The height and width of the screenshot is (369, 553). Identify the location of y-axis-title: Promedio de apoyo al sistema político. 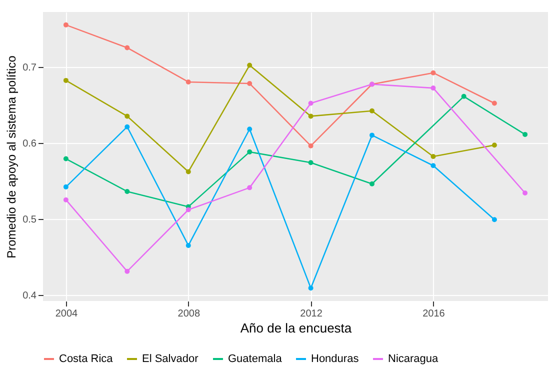
(11, 156).